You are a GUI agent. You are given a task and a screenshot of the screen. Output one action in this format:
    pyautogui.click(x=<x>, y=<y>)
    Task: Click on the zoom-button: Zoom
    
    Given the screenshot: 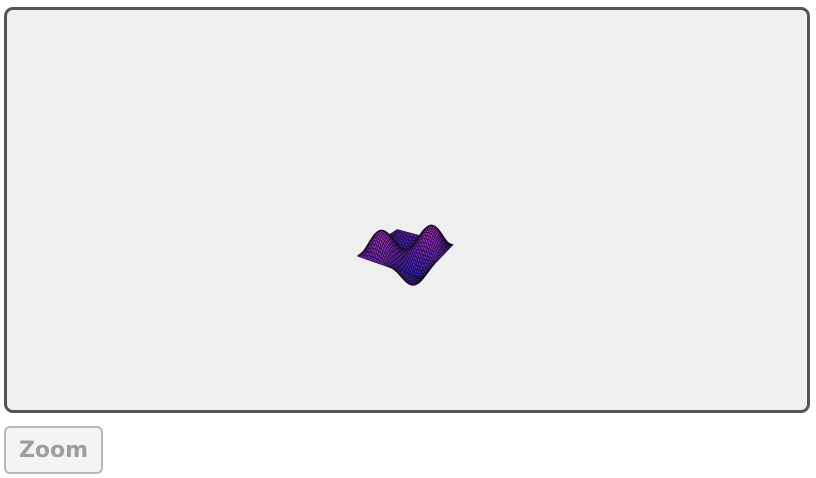 What is the action you would take?
    pyautogui.click(x=53, y=450)
    